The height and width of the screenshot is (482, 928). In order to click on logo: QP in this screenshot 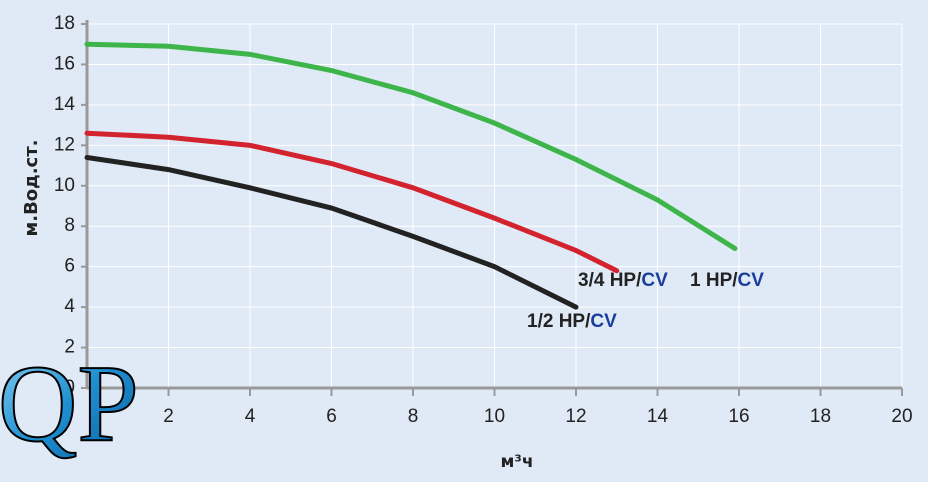, I will do `click(69, 403)`.